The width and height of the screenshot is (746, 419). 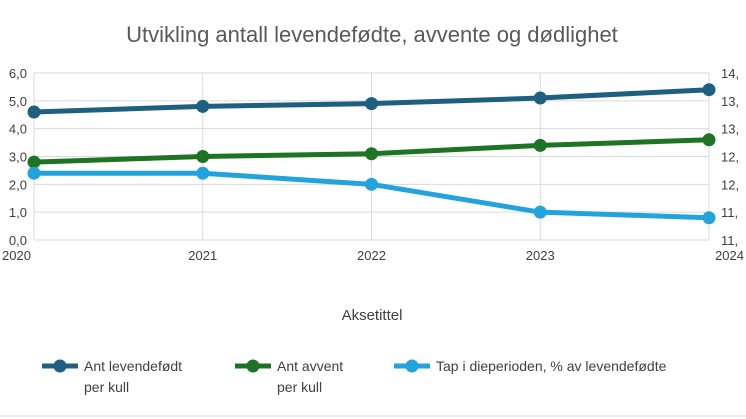 What do you see at coordinates (18, 212) in the screenshot?
I see `left-axis-tick-label: 1,0` at bounding box center [18, 212].